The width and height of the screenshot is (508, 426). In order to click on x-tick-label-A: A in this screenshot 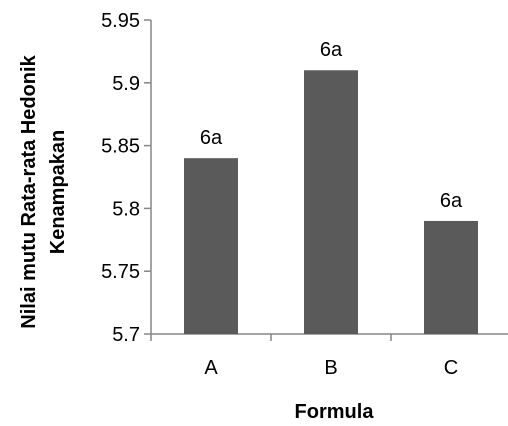, I will do `click(211, 368)`.